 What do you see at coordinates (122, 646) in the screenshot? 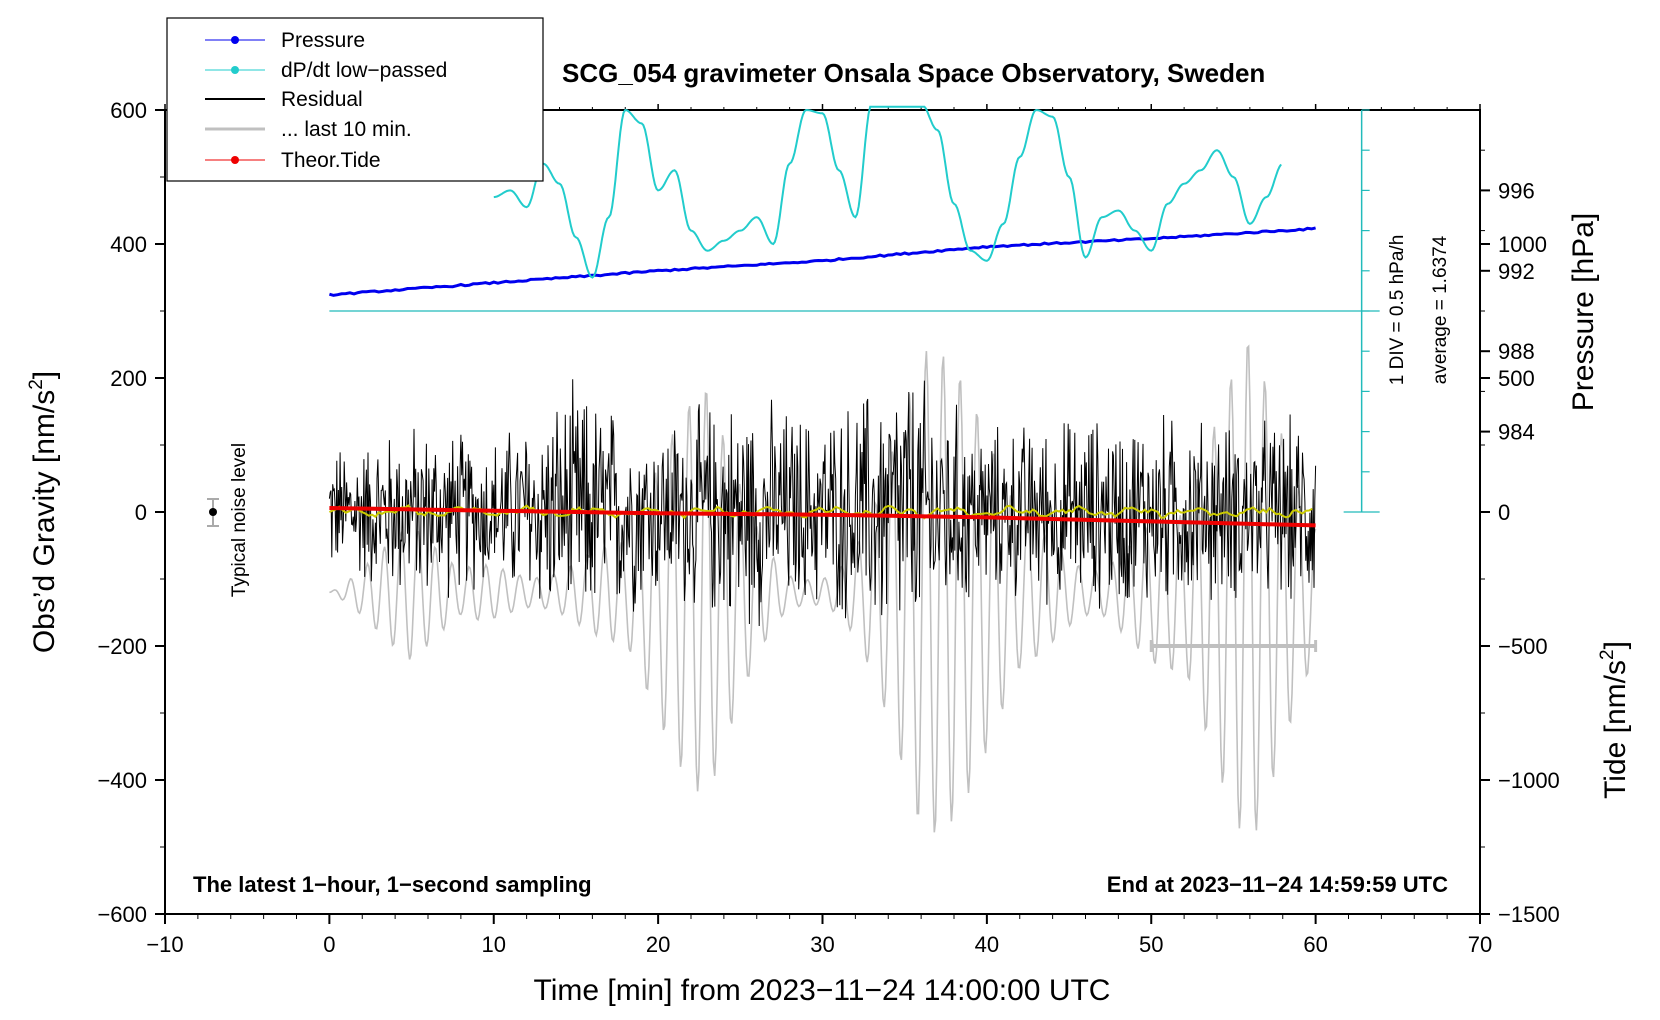
I see `gravity-tick-label: −200` at bounding box center [122, 646].